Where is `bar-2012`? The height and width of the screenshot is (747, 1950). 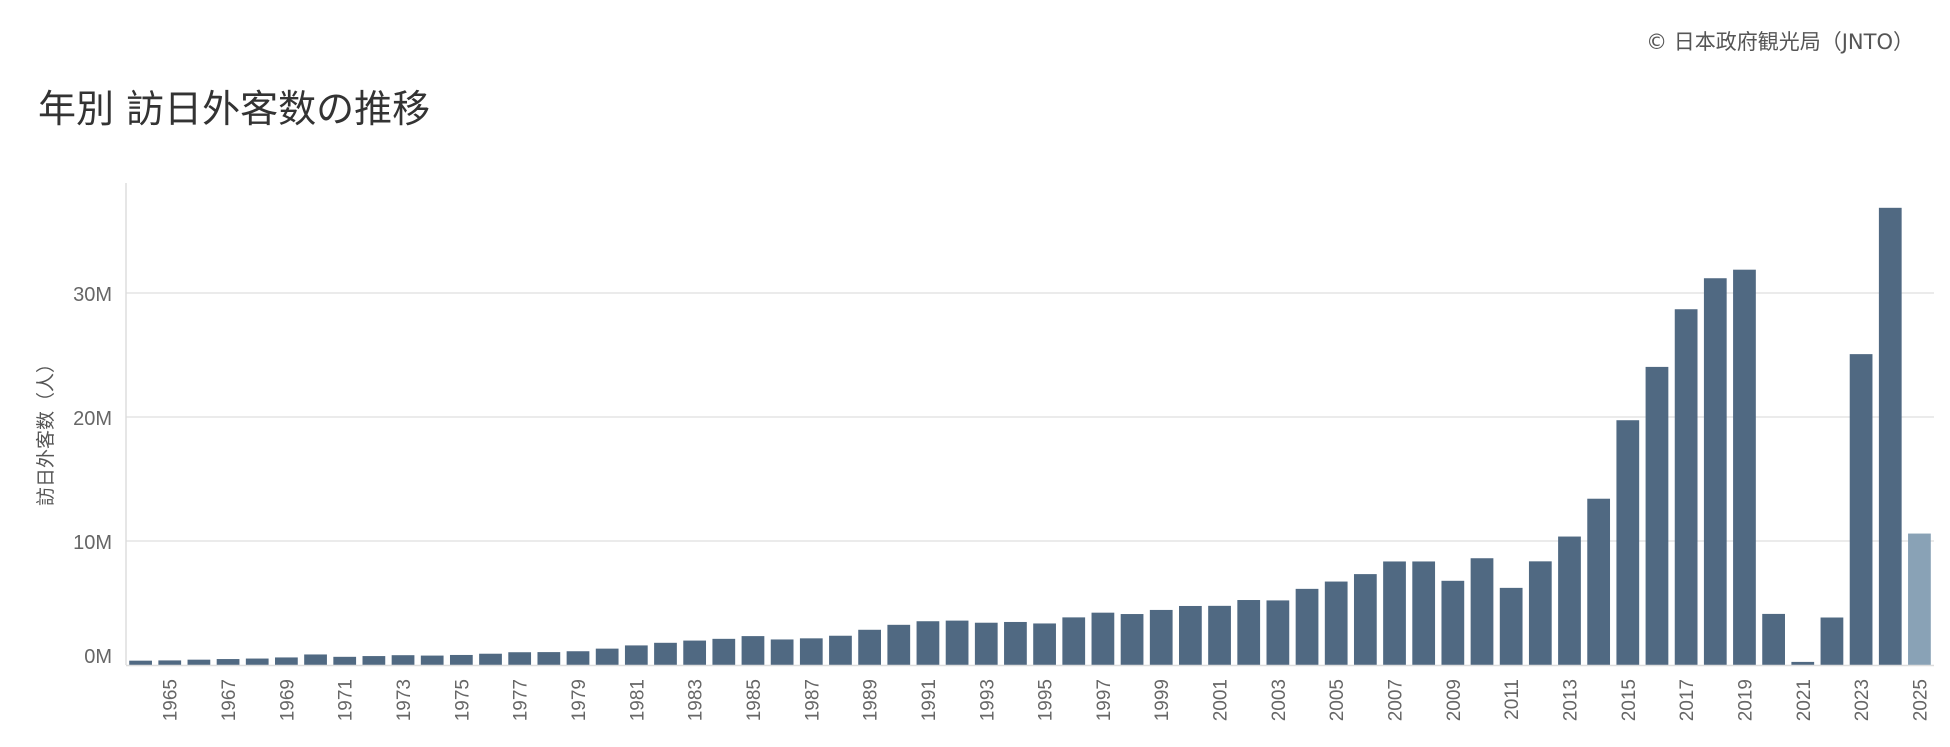
bar-2012 is located at coordinates (1540, 613).